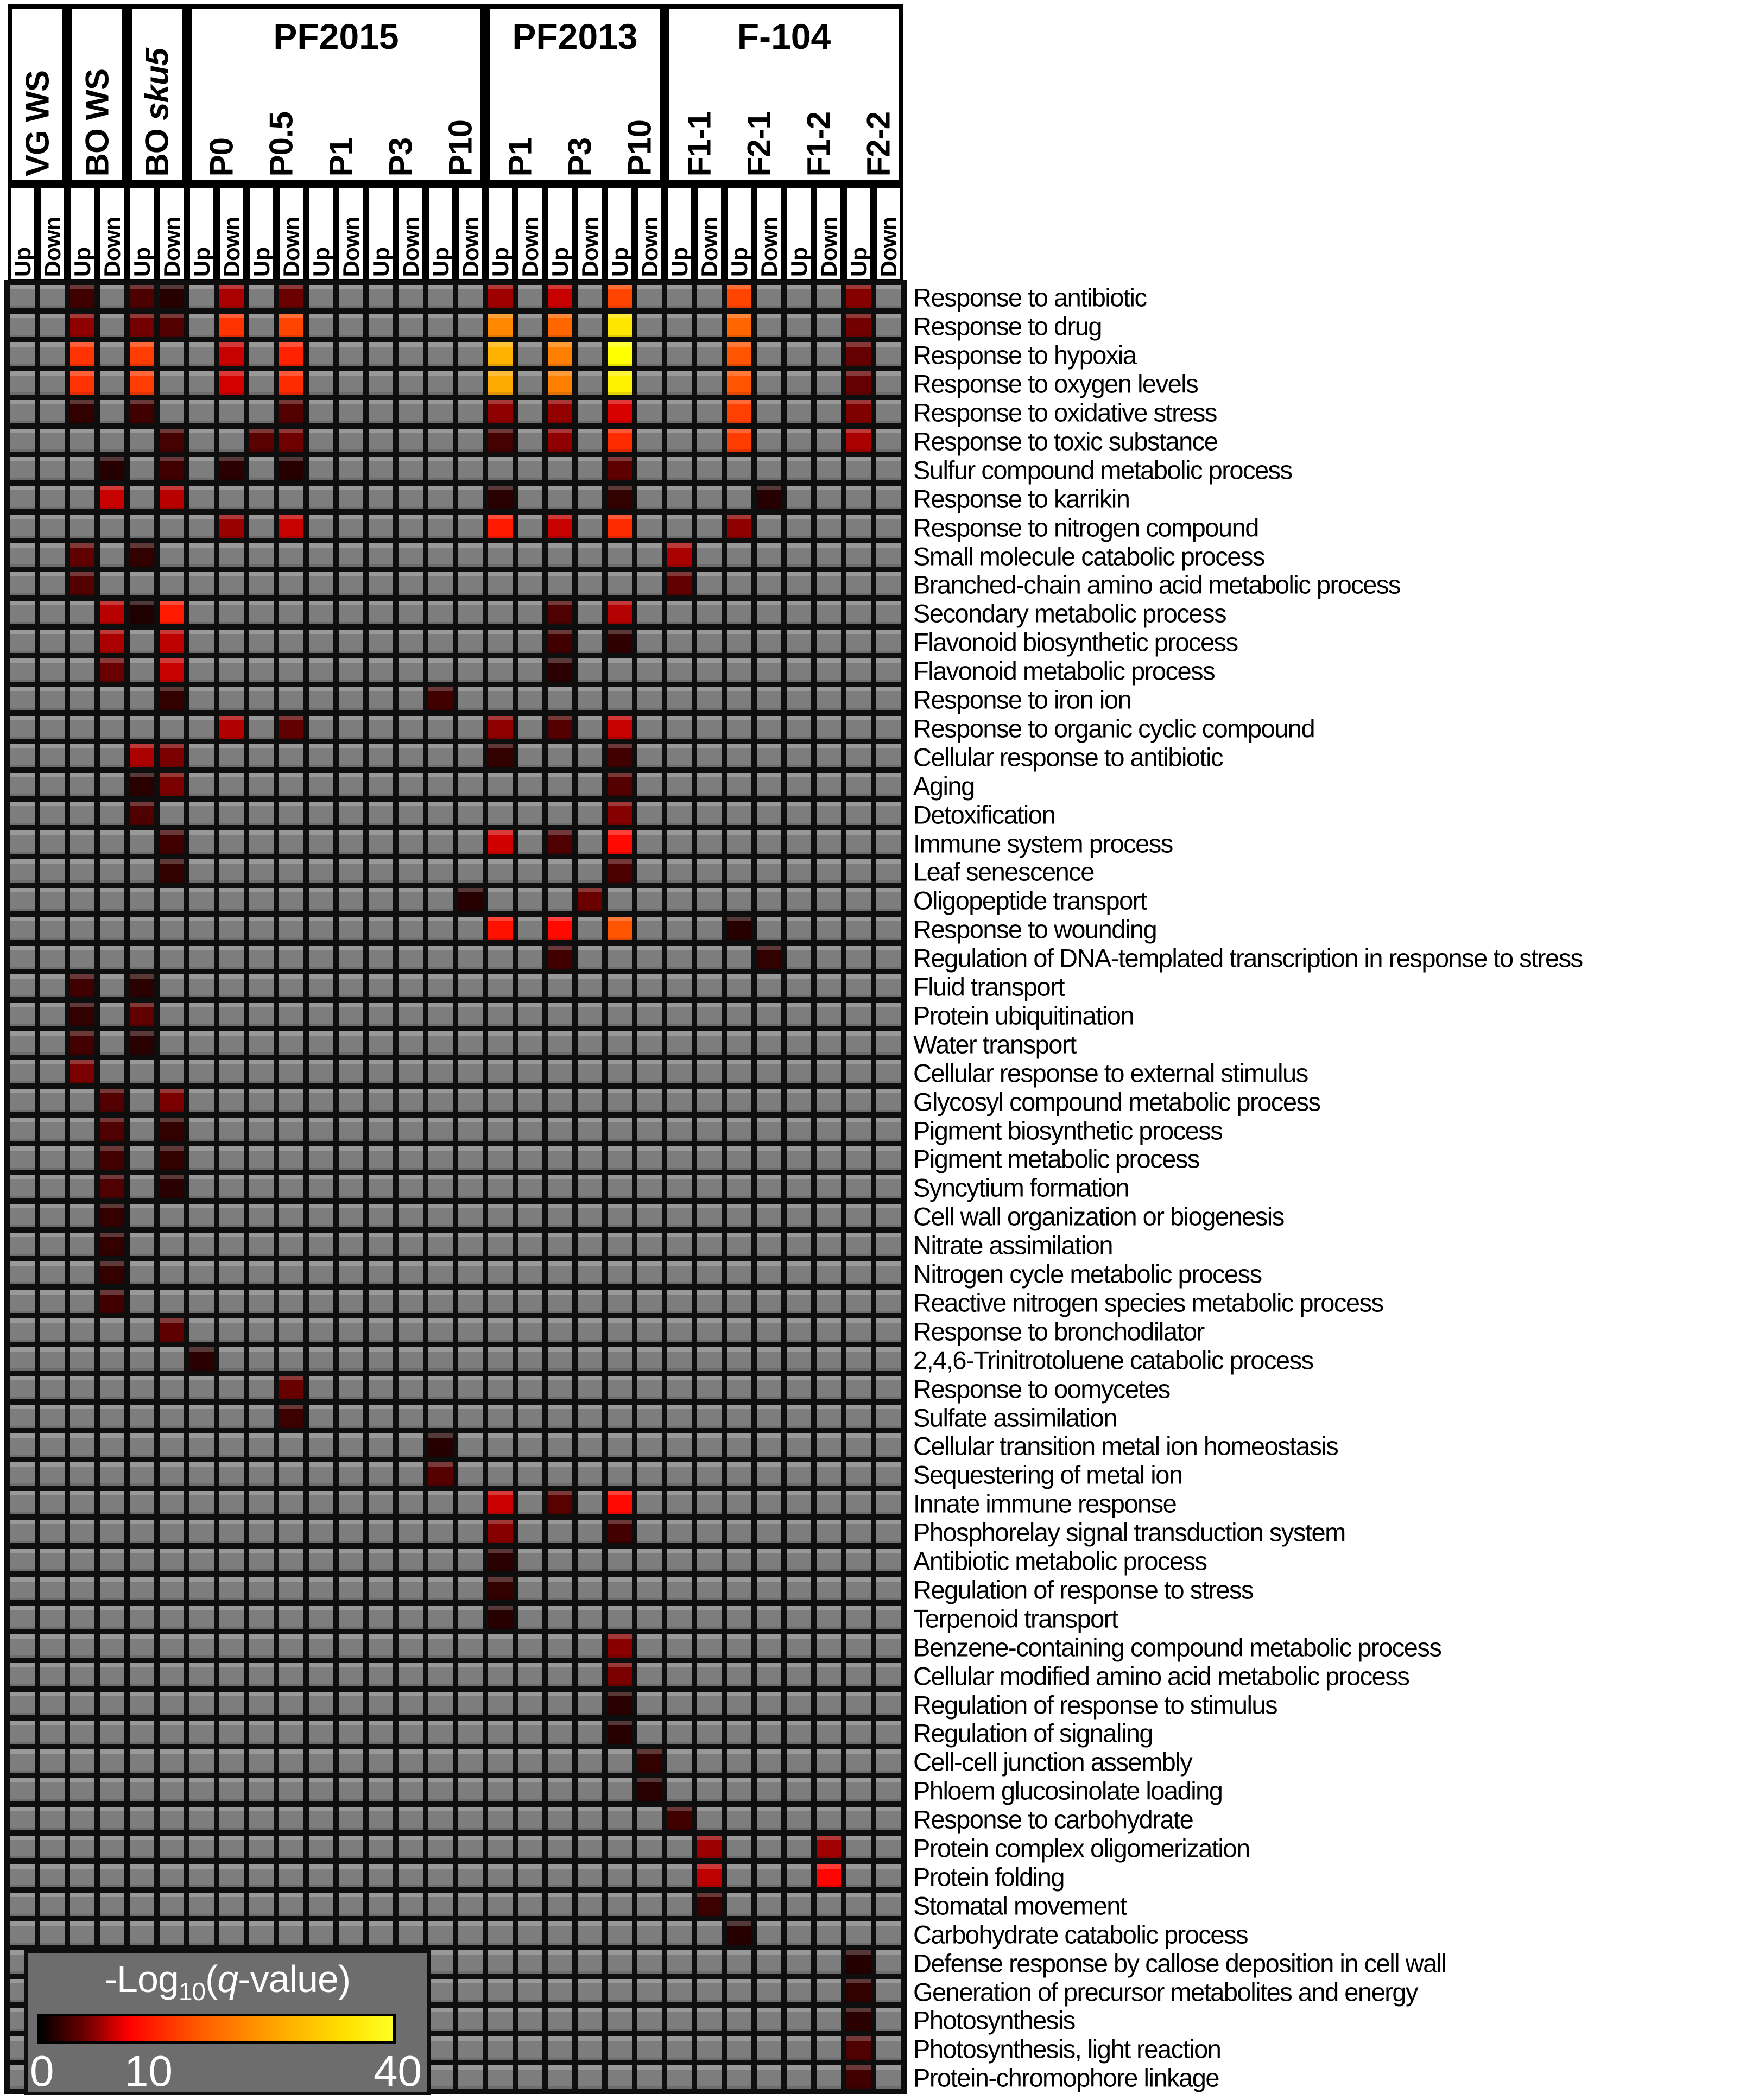  Describe the element at coordinates (1117, 1101) in the screenshot. I see `row-label: Glycosyl compound metabolic process` at that location.